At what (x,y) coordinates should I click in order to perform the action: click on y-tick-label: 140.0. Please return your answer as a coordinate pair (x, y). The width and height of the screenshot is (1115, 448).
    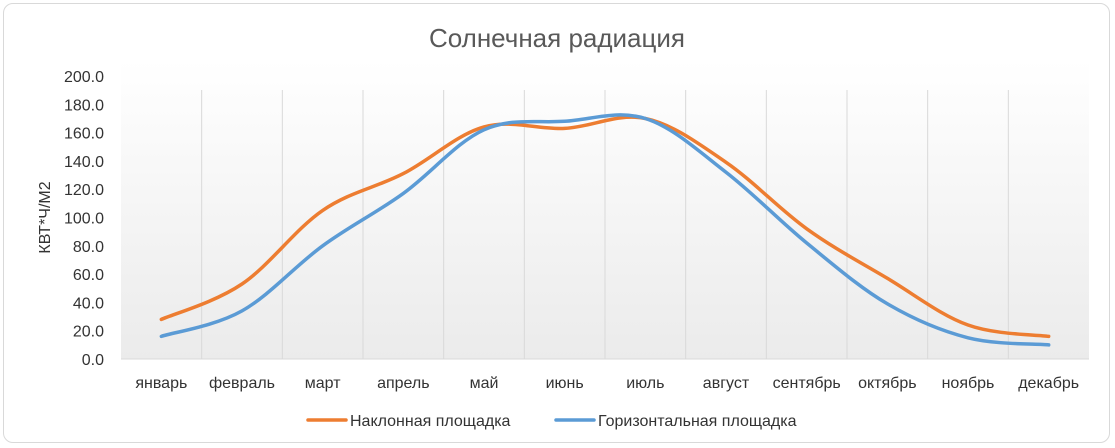
    Looking at the image, I should click on (84, 162).